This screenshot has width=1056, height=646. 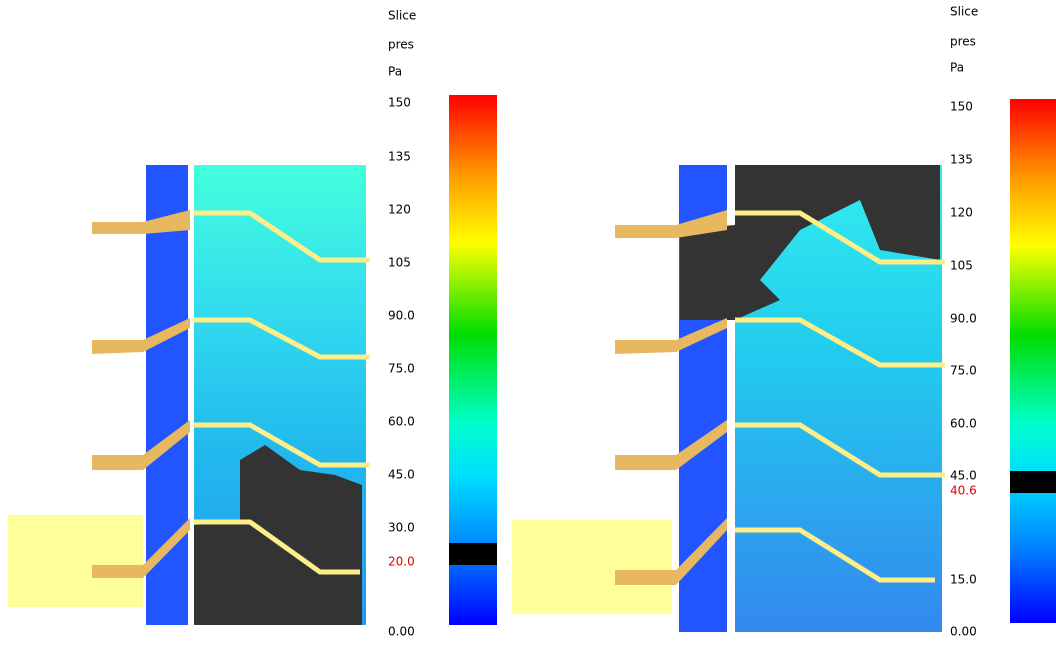 I want to click on colorbar-tick: 30.0, so click(x=401, y=528).